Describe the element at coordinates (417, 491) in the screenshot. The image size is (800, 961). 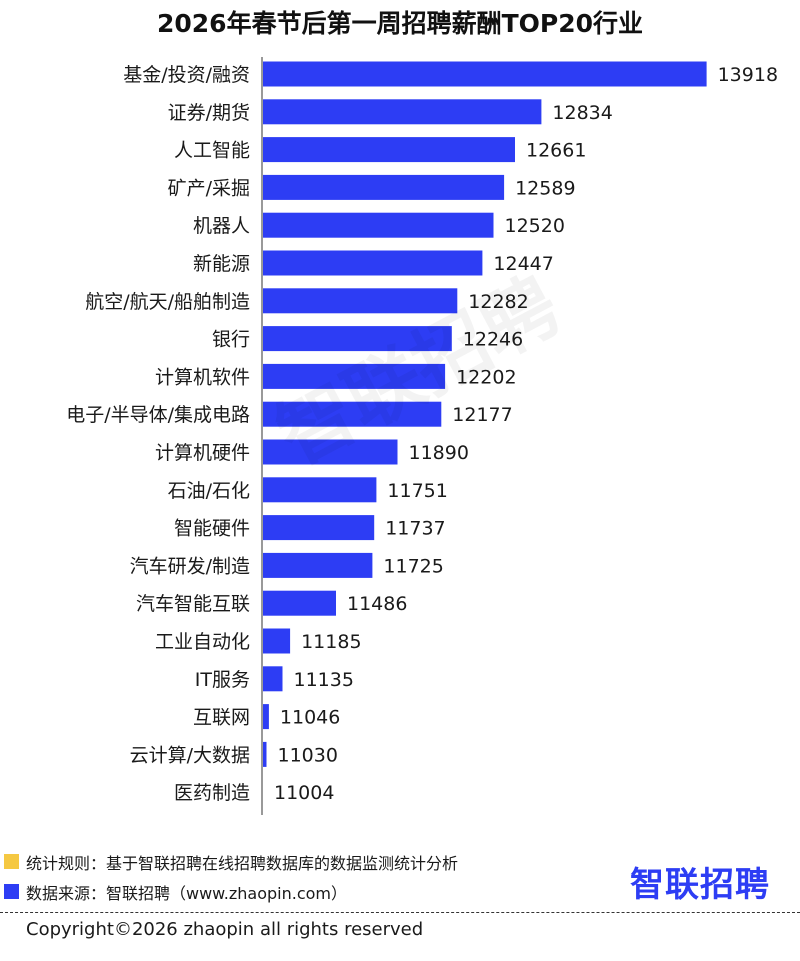
I see `value-label-12: 11751` at that location.